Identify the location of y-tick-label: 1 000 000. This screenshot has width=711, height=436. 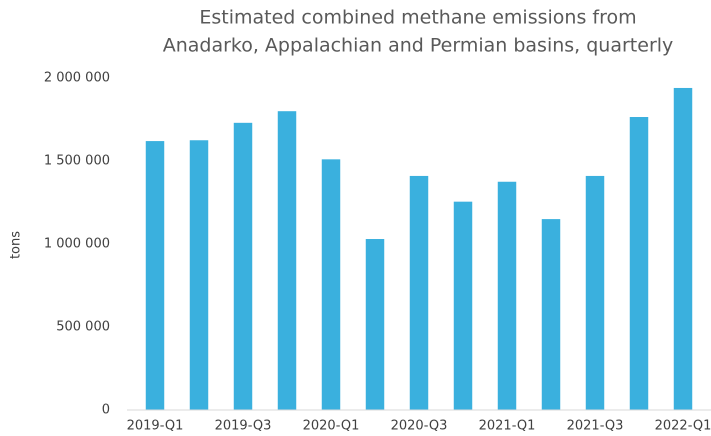
(77, 244).